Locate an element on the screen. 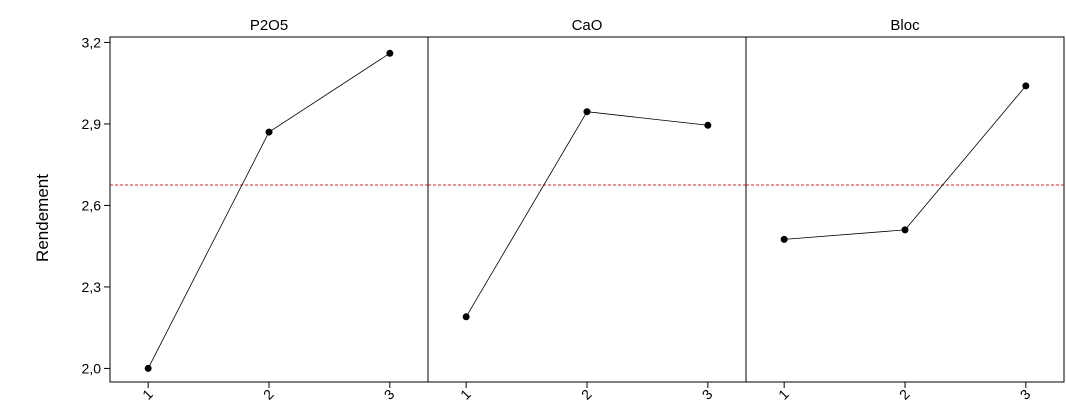  y-tick-label: 2,6 is located at coordinates (92, 205).